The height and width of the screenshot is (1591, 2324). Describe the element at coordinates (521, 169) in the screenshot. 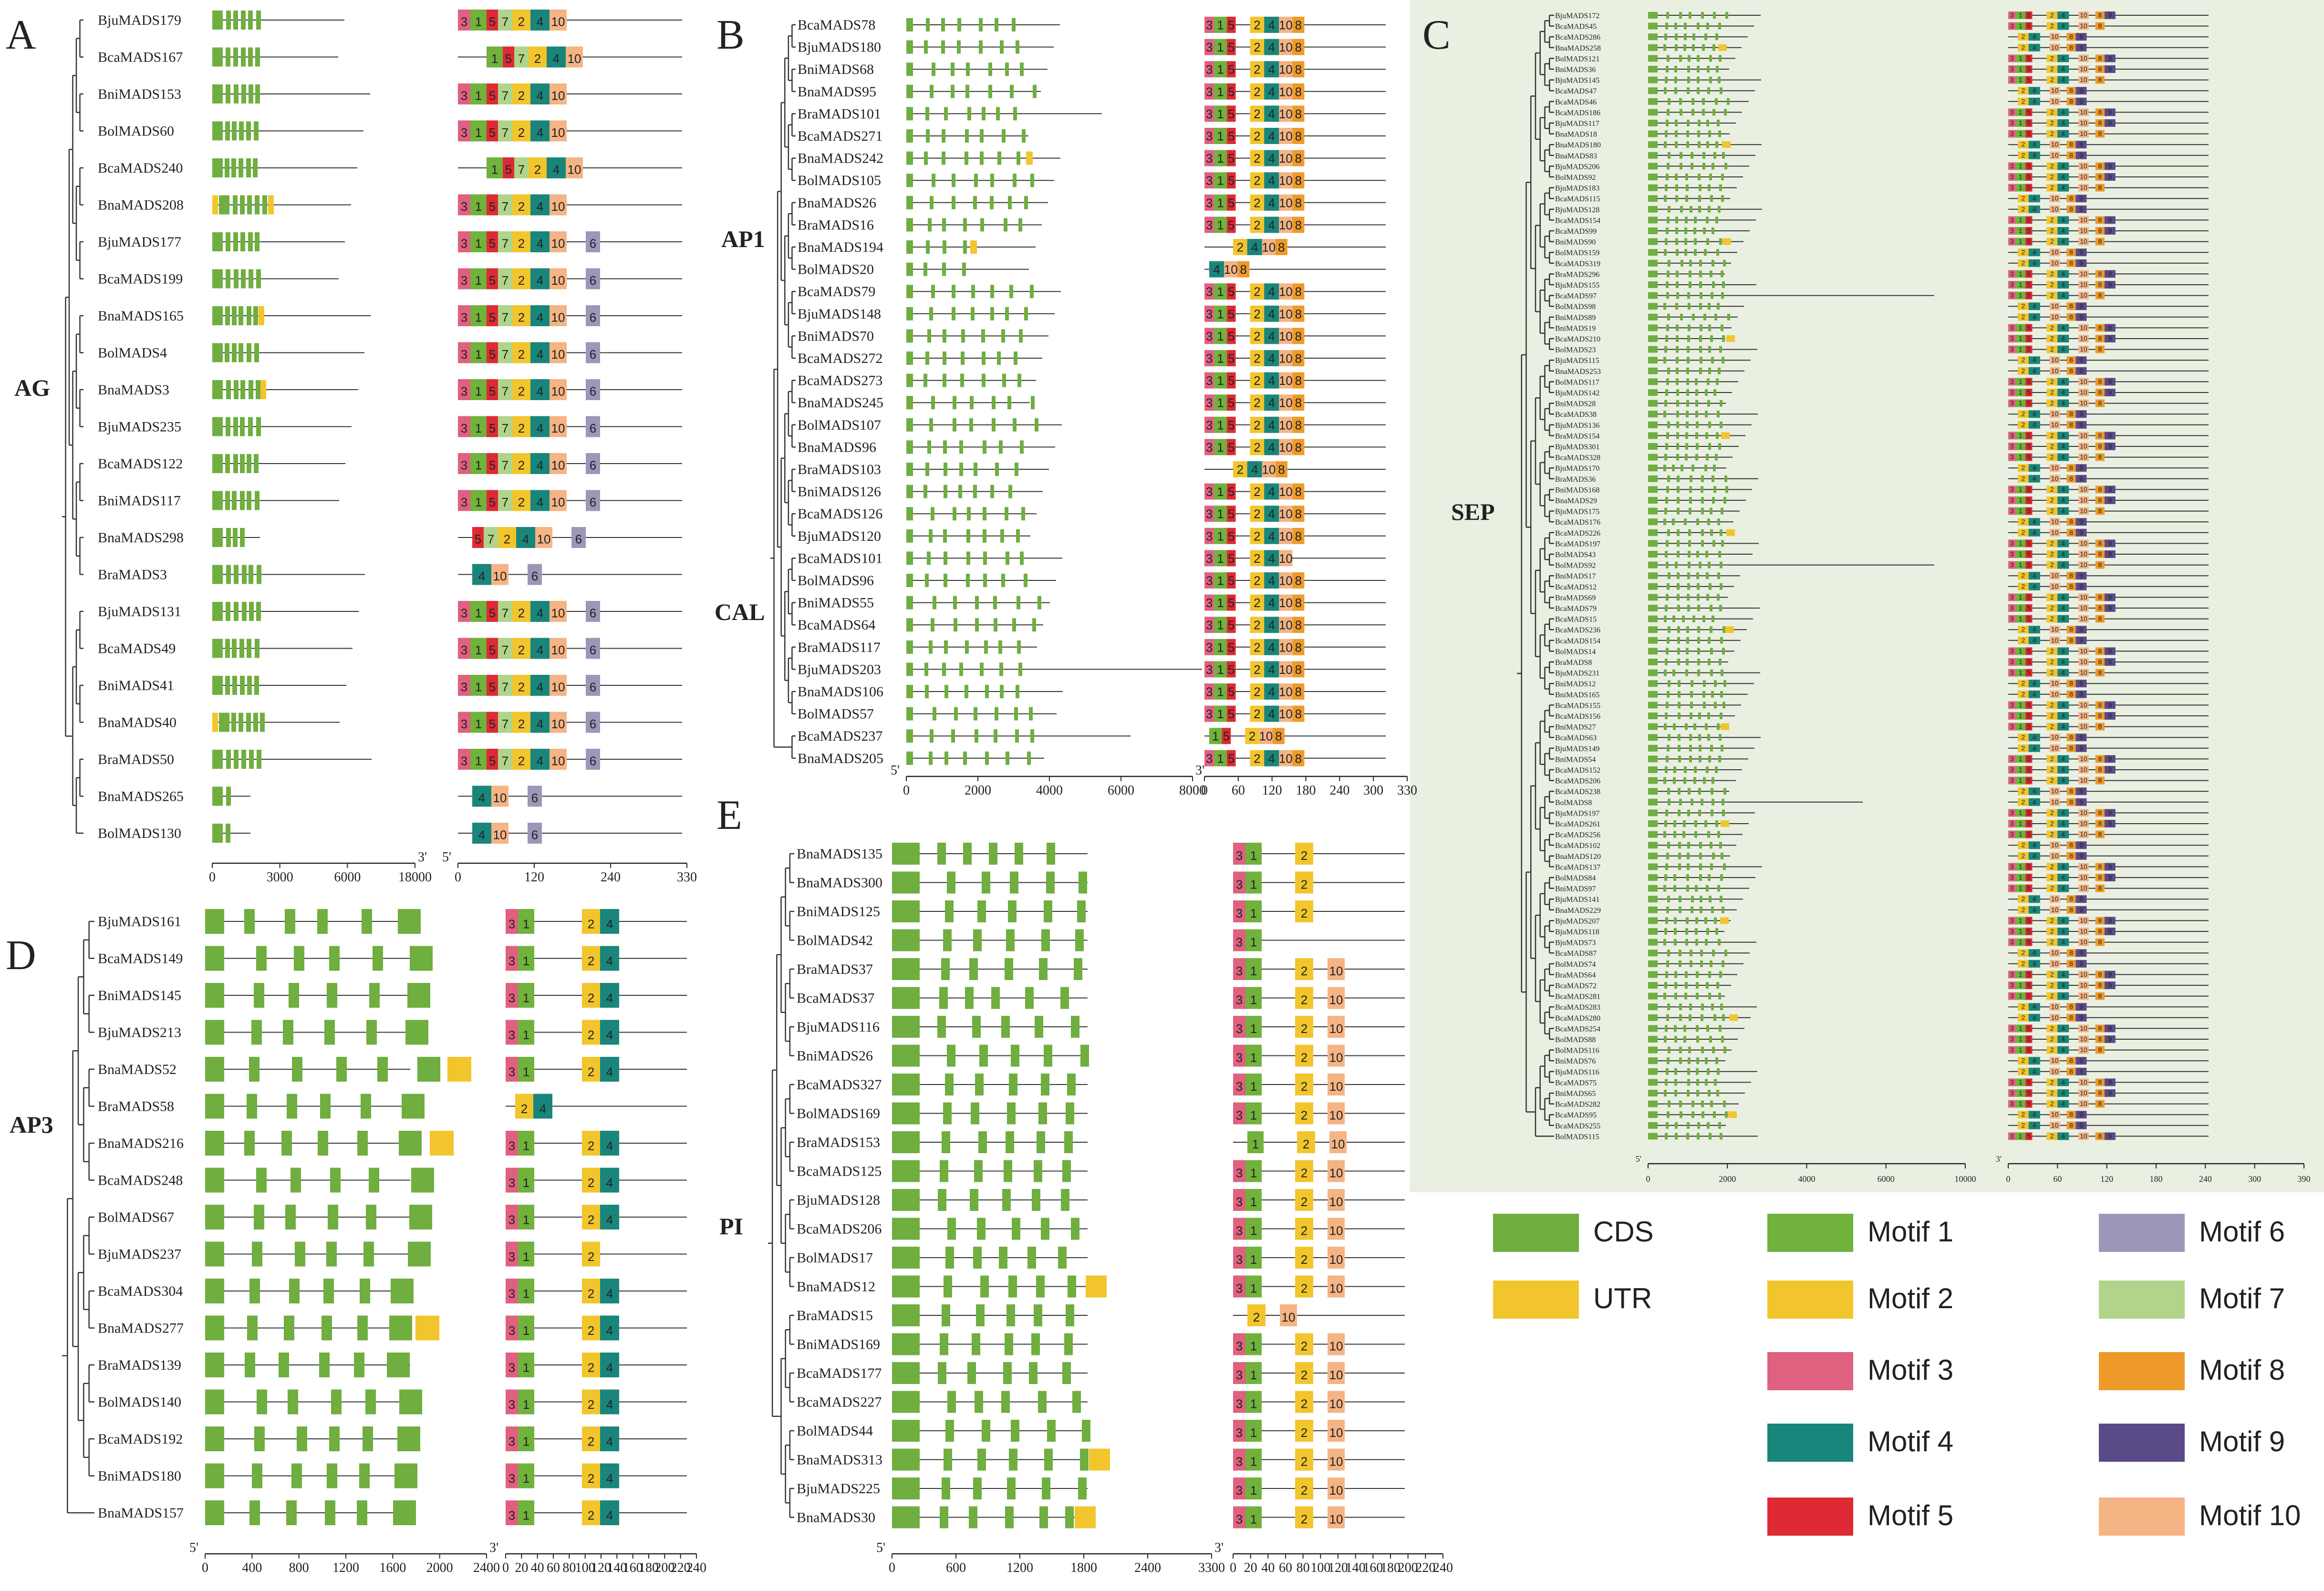

I see `motif-number: 7` at that location.